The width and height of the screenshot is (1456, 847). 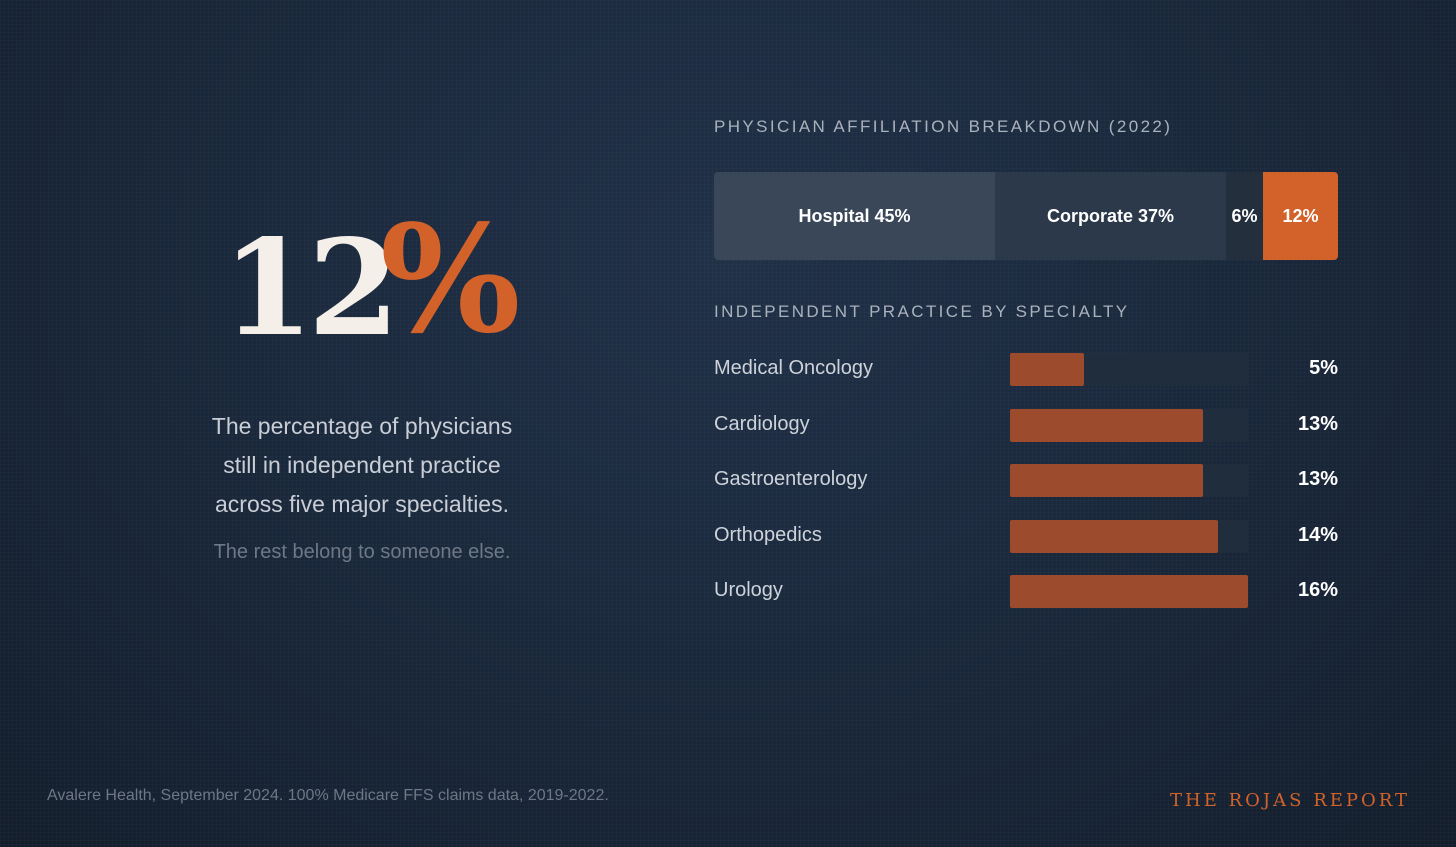 I want to click on stack-segment-label: 6%, so click(x=1244, y=215).